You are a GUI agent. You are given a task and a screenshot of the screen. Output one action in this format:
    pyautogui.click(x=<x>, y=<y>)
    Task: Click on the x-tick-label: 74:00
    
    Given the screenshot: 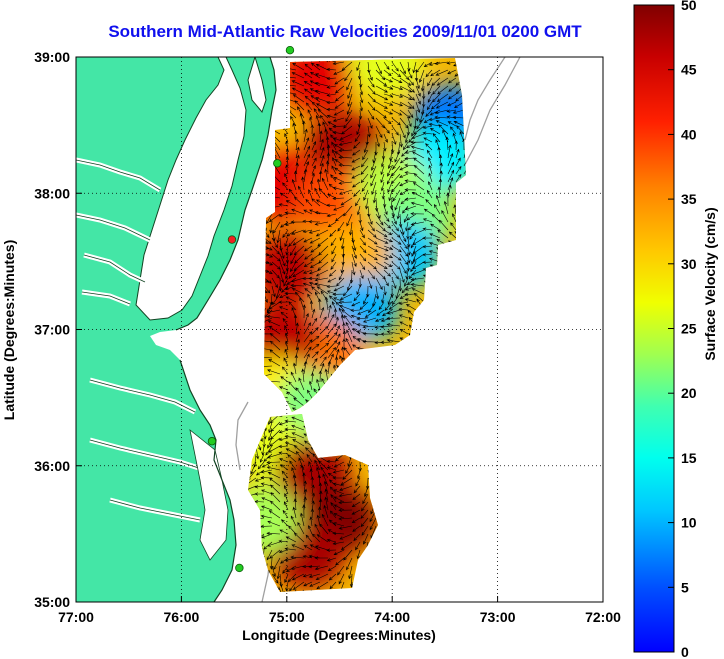 What is the action you would take?
    pyautogui.click(x=392, y=617)
    